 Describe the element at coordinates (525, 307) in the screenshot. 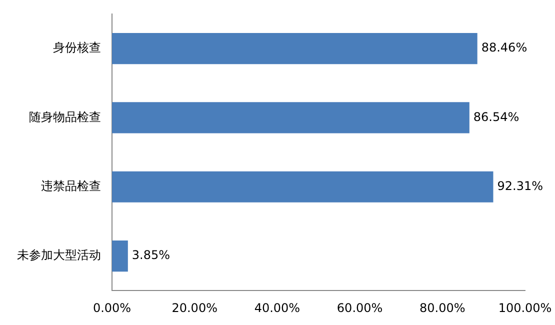

I see `x-tick-label: 100.00%` at that location.